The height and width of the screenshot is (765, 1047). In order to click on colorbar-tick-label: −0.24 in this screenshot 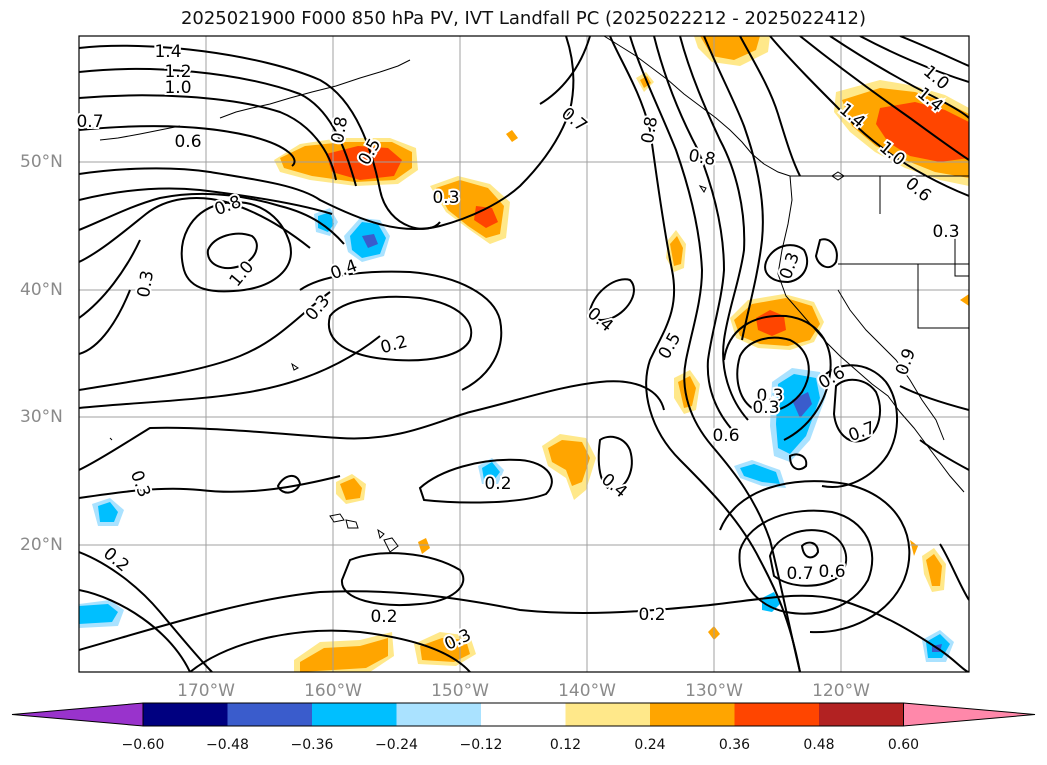, I will do `click(396, 745)`.